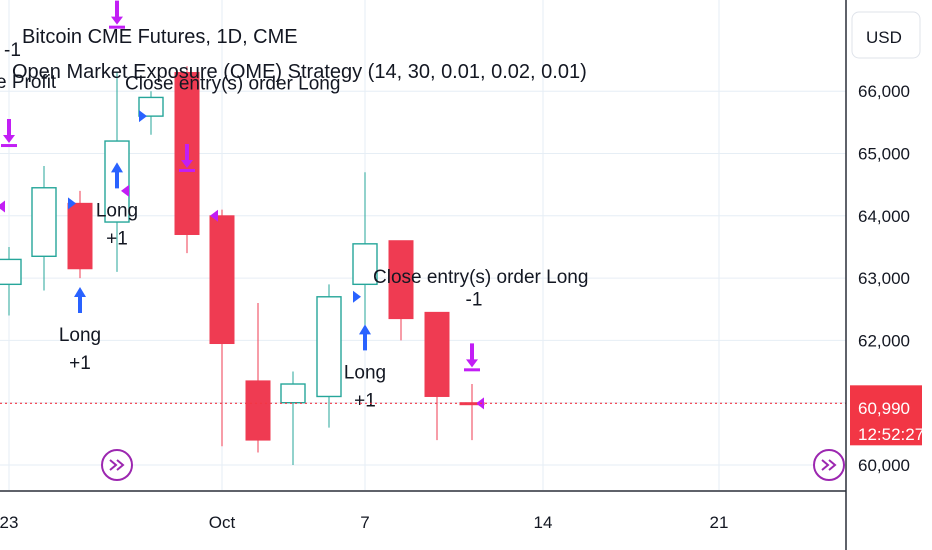  I want to click on x-tick-label: Oct, so click(222, 522).